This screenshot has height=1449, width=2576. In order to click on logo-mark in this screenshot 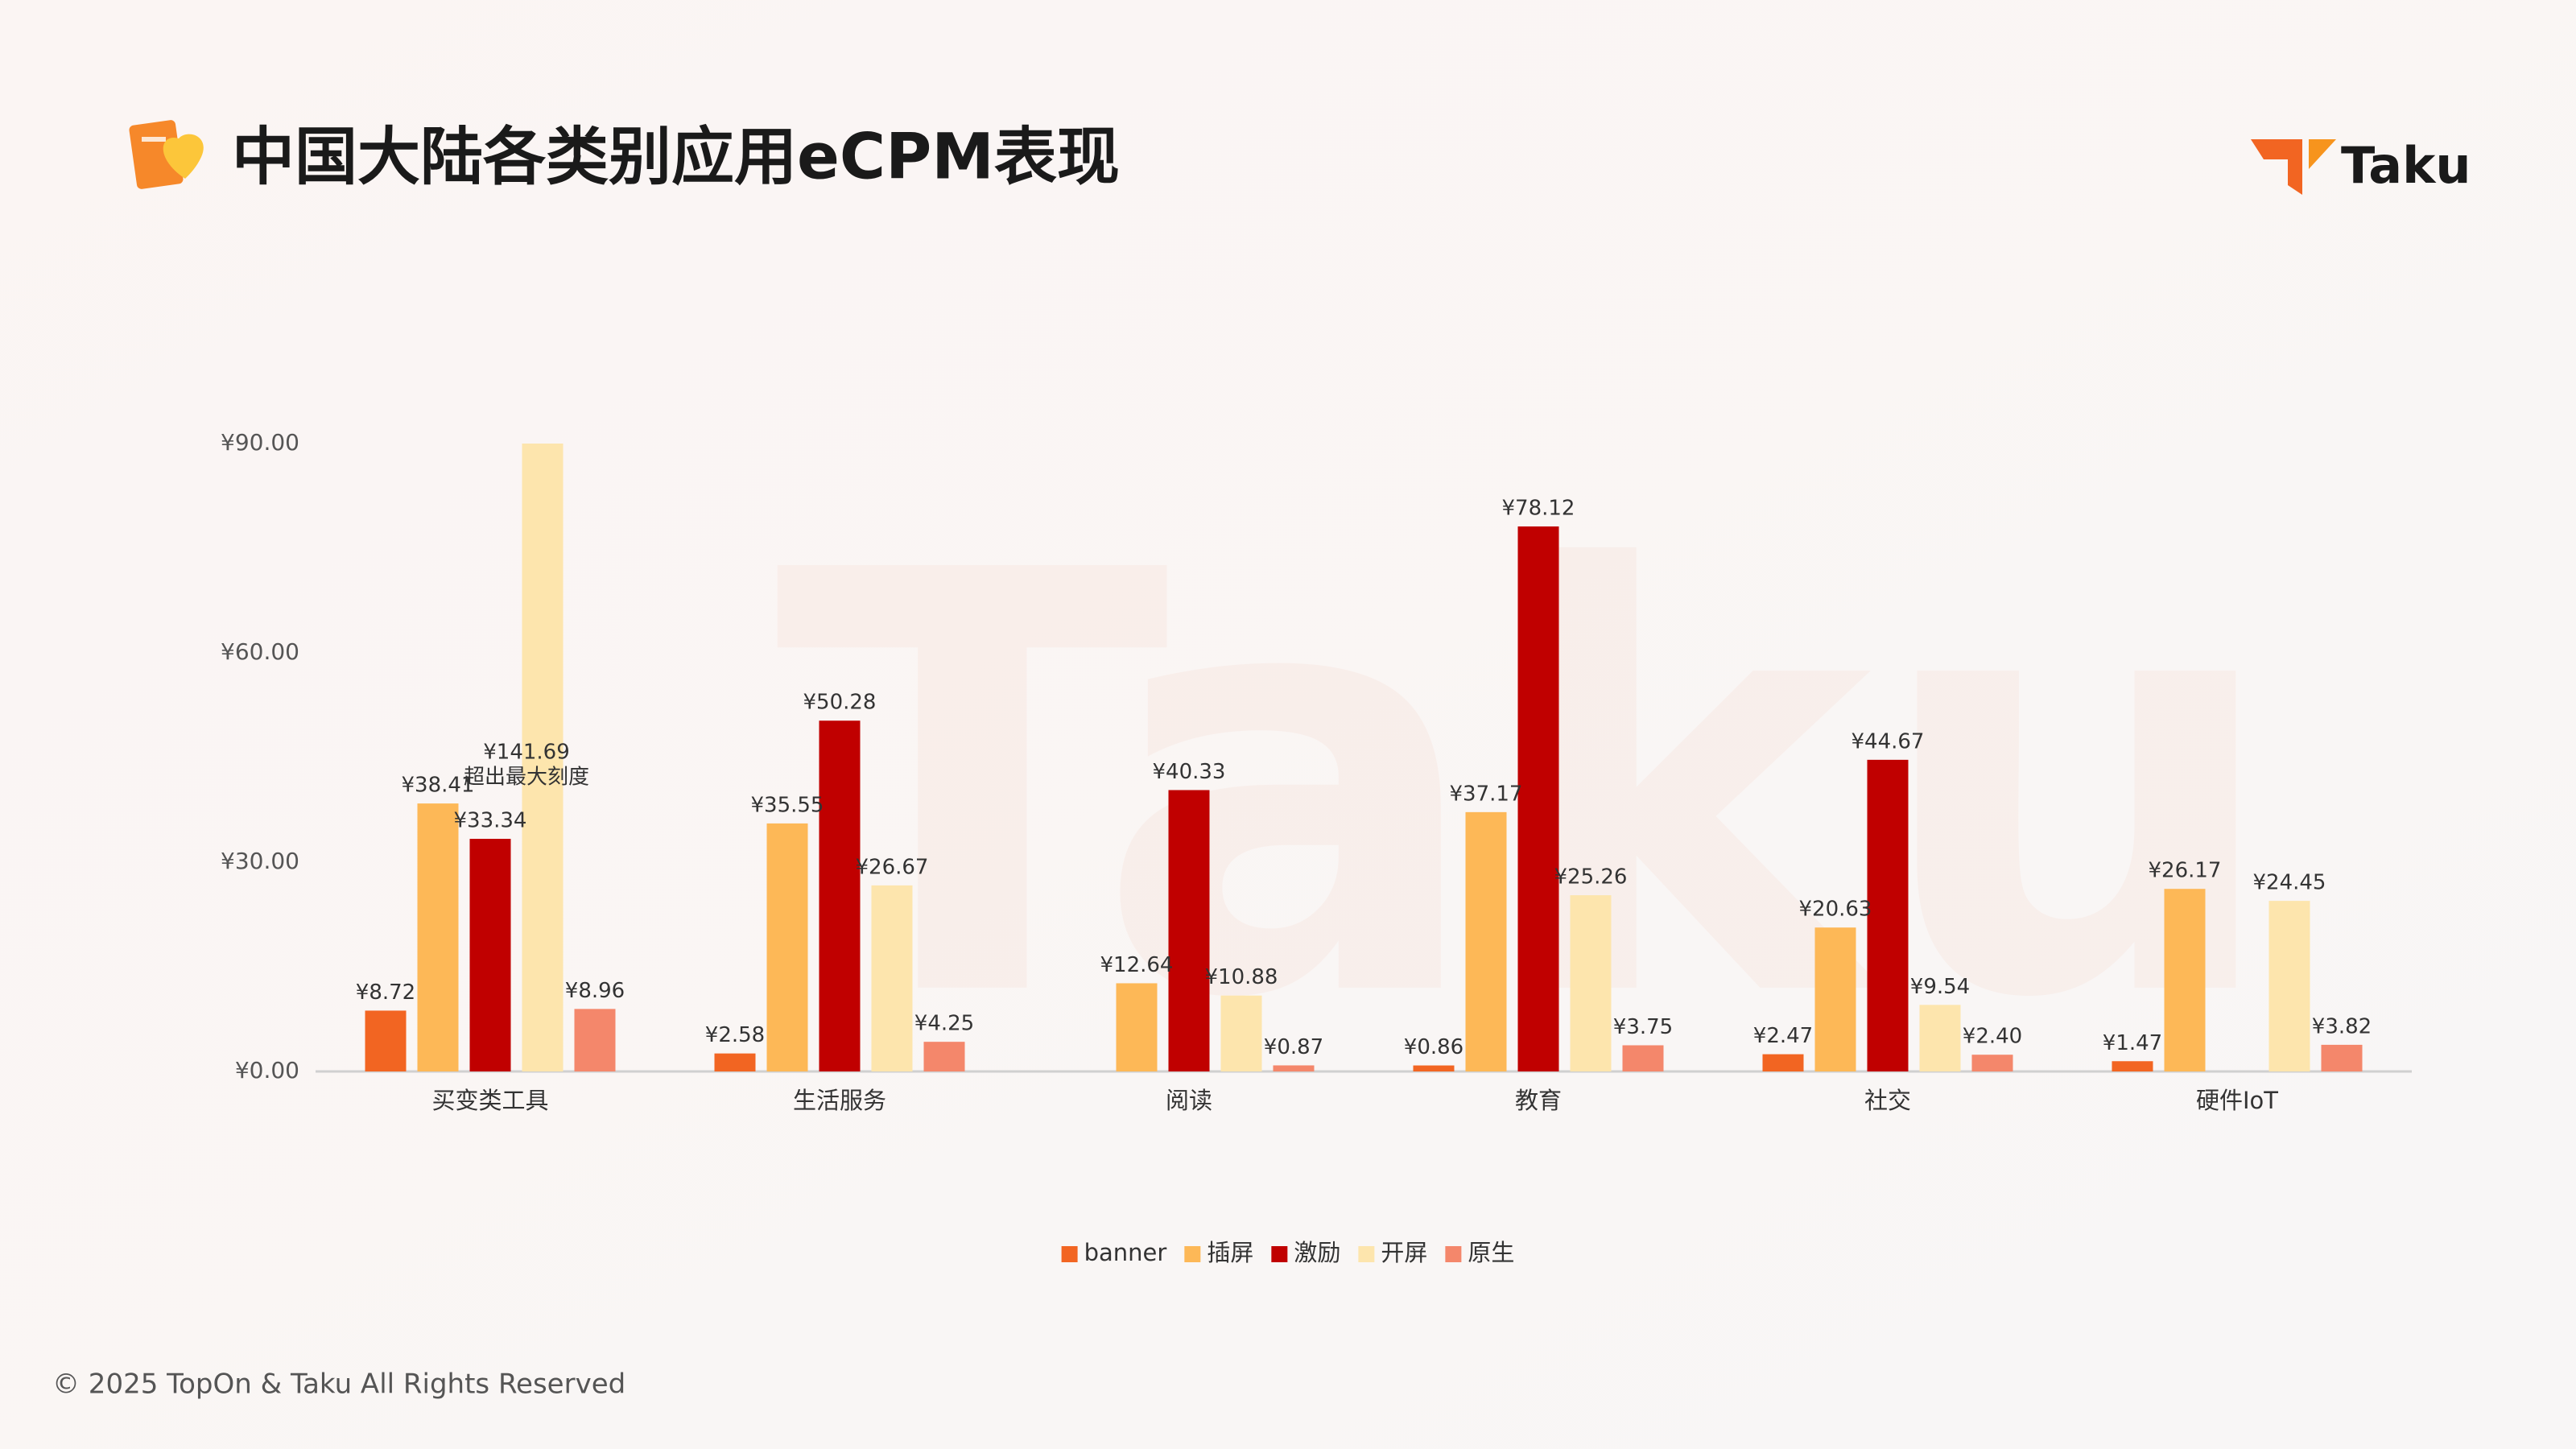, I will do `click(2293, 167)`.